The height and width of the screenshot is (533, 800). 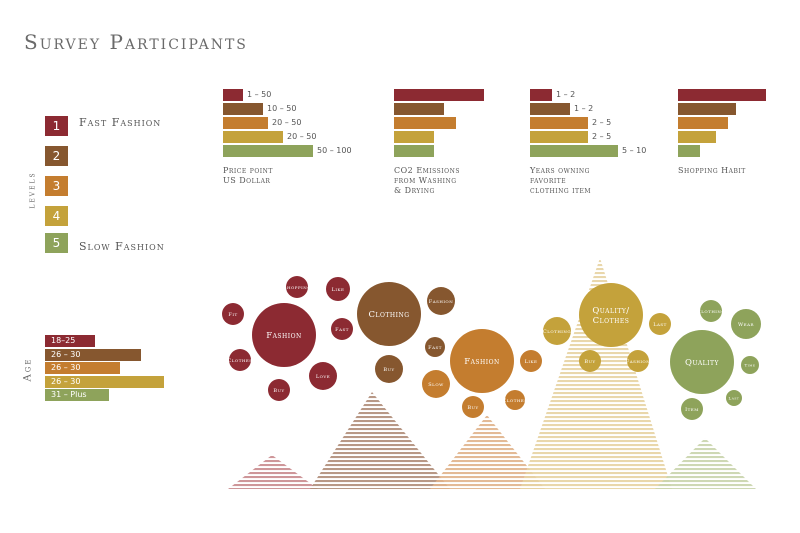 I want to click on level-1-box: 1, so click(x=56, y=126).